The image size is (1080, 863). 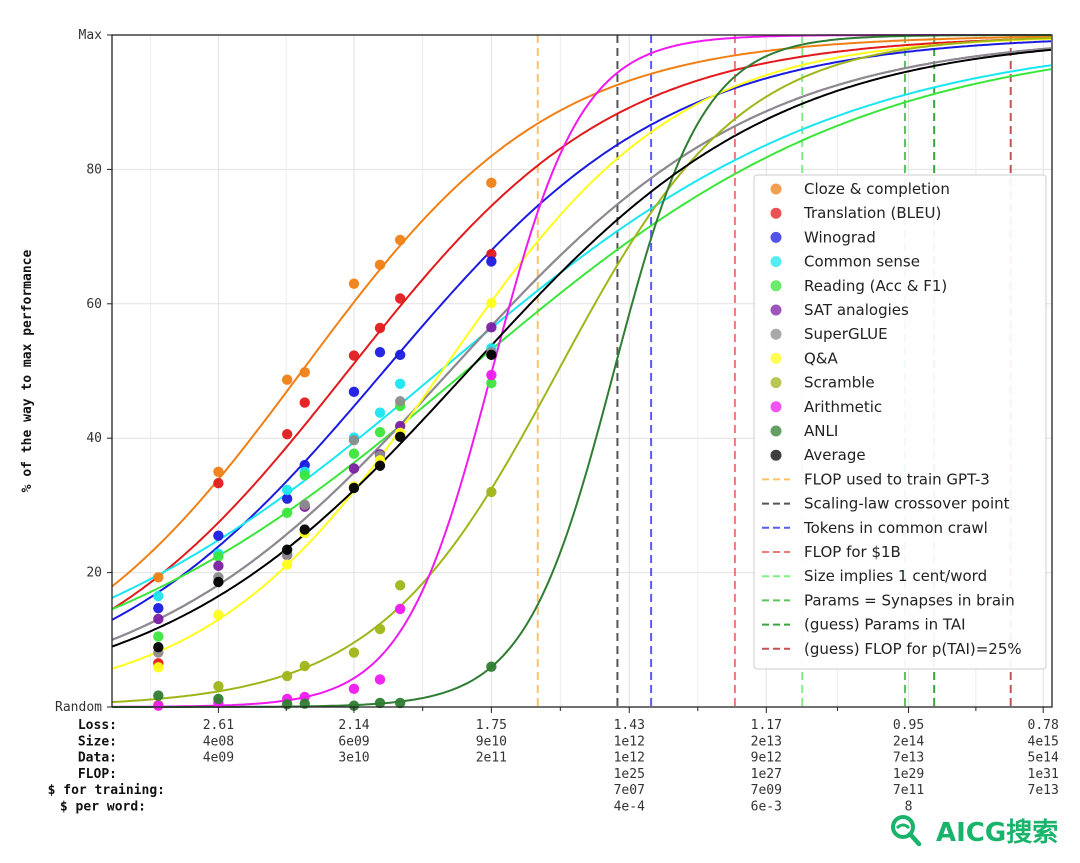 I want to click on x-column-label: 2e13, so click(x=766, y=741).